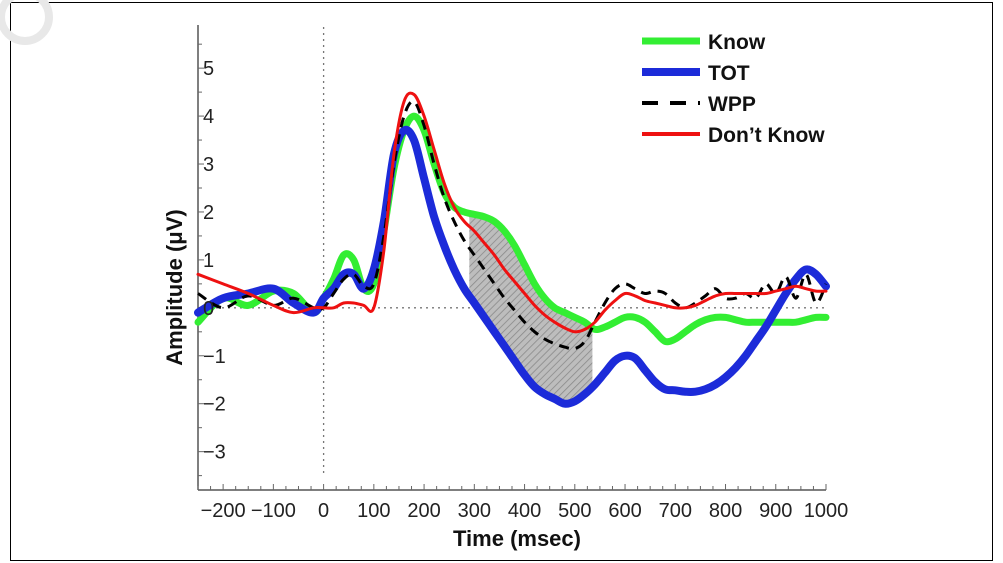 The height and width of the screenshot is (563, 1003). What do you see at coordinates (174, 287) in the screenshot?
I see `y-axis-title: Amplitude (μV)` at bounding box center [174, 287].